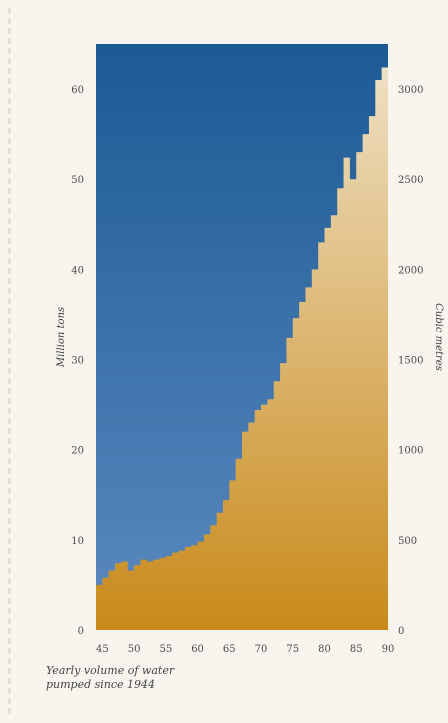  Describe the element at coordinates (410, 90) in the screenshot. I see `right-tick-label: 3000` at that location.